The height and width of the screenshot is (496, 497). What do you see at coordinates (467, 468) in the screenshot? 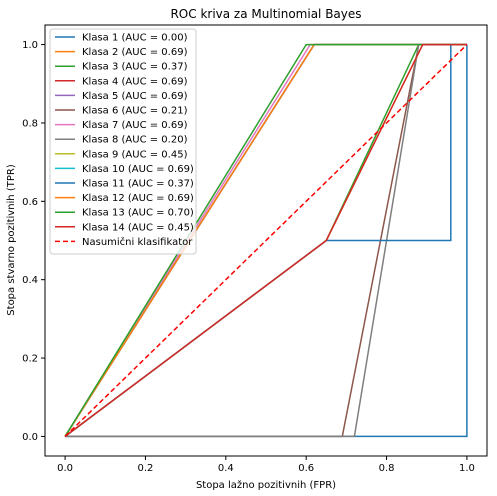
I see `x-tick-label: 1.0` at bounding box center [467, 468].